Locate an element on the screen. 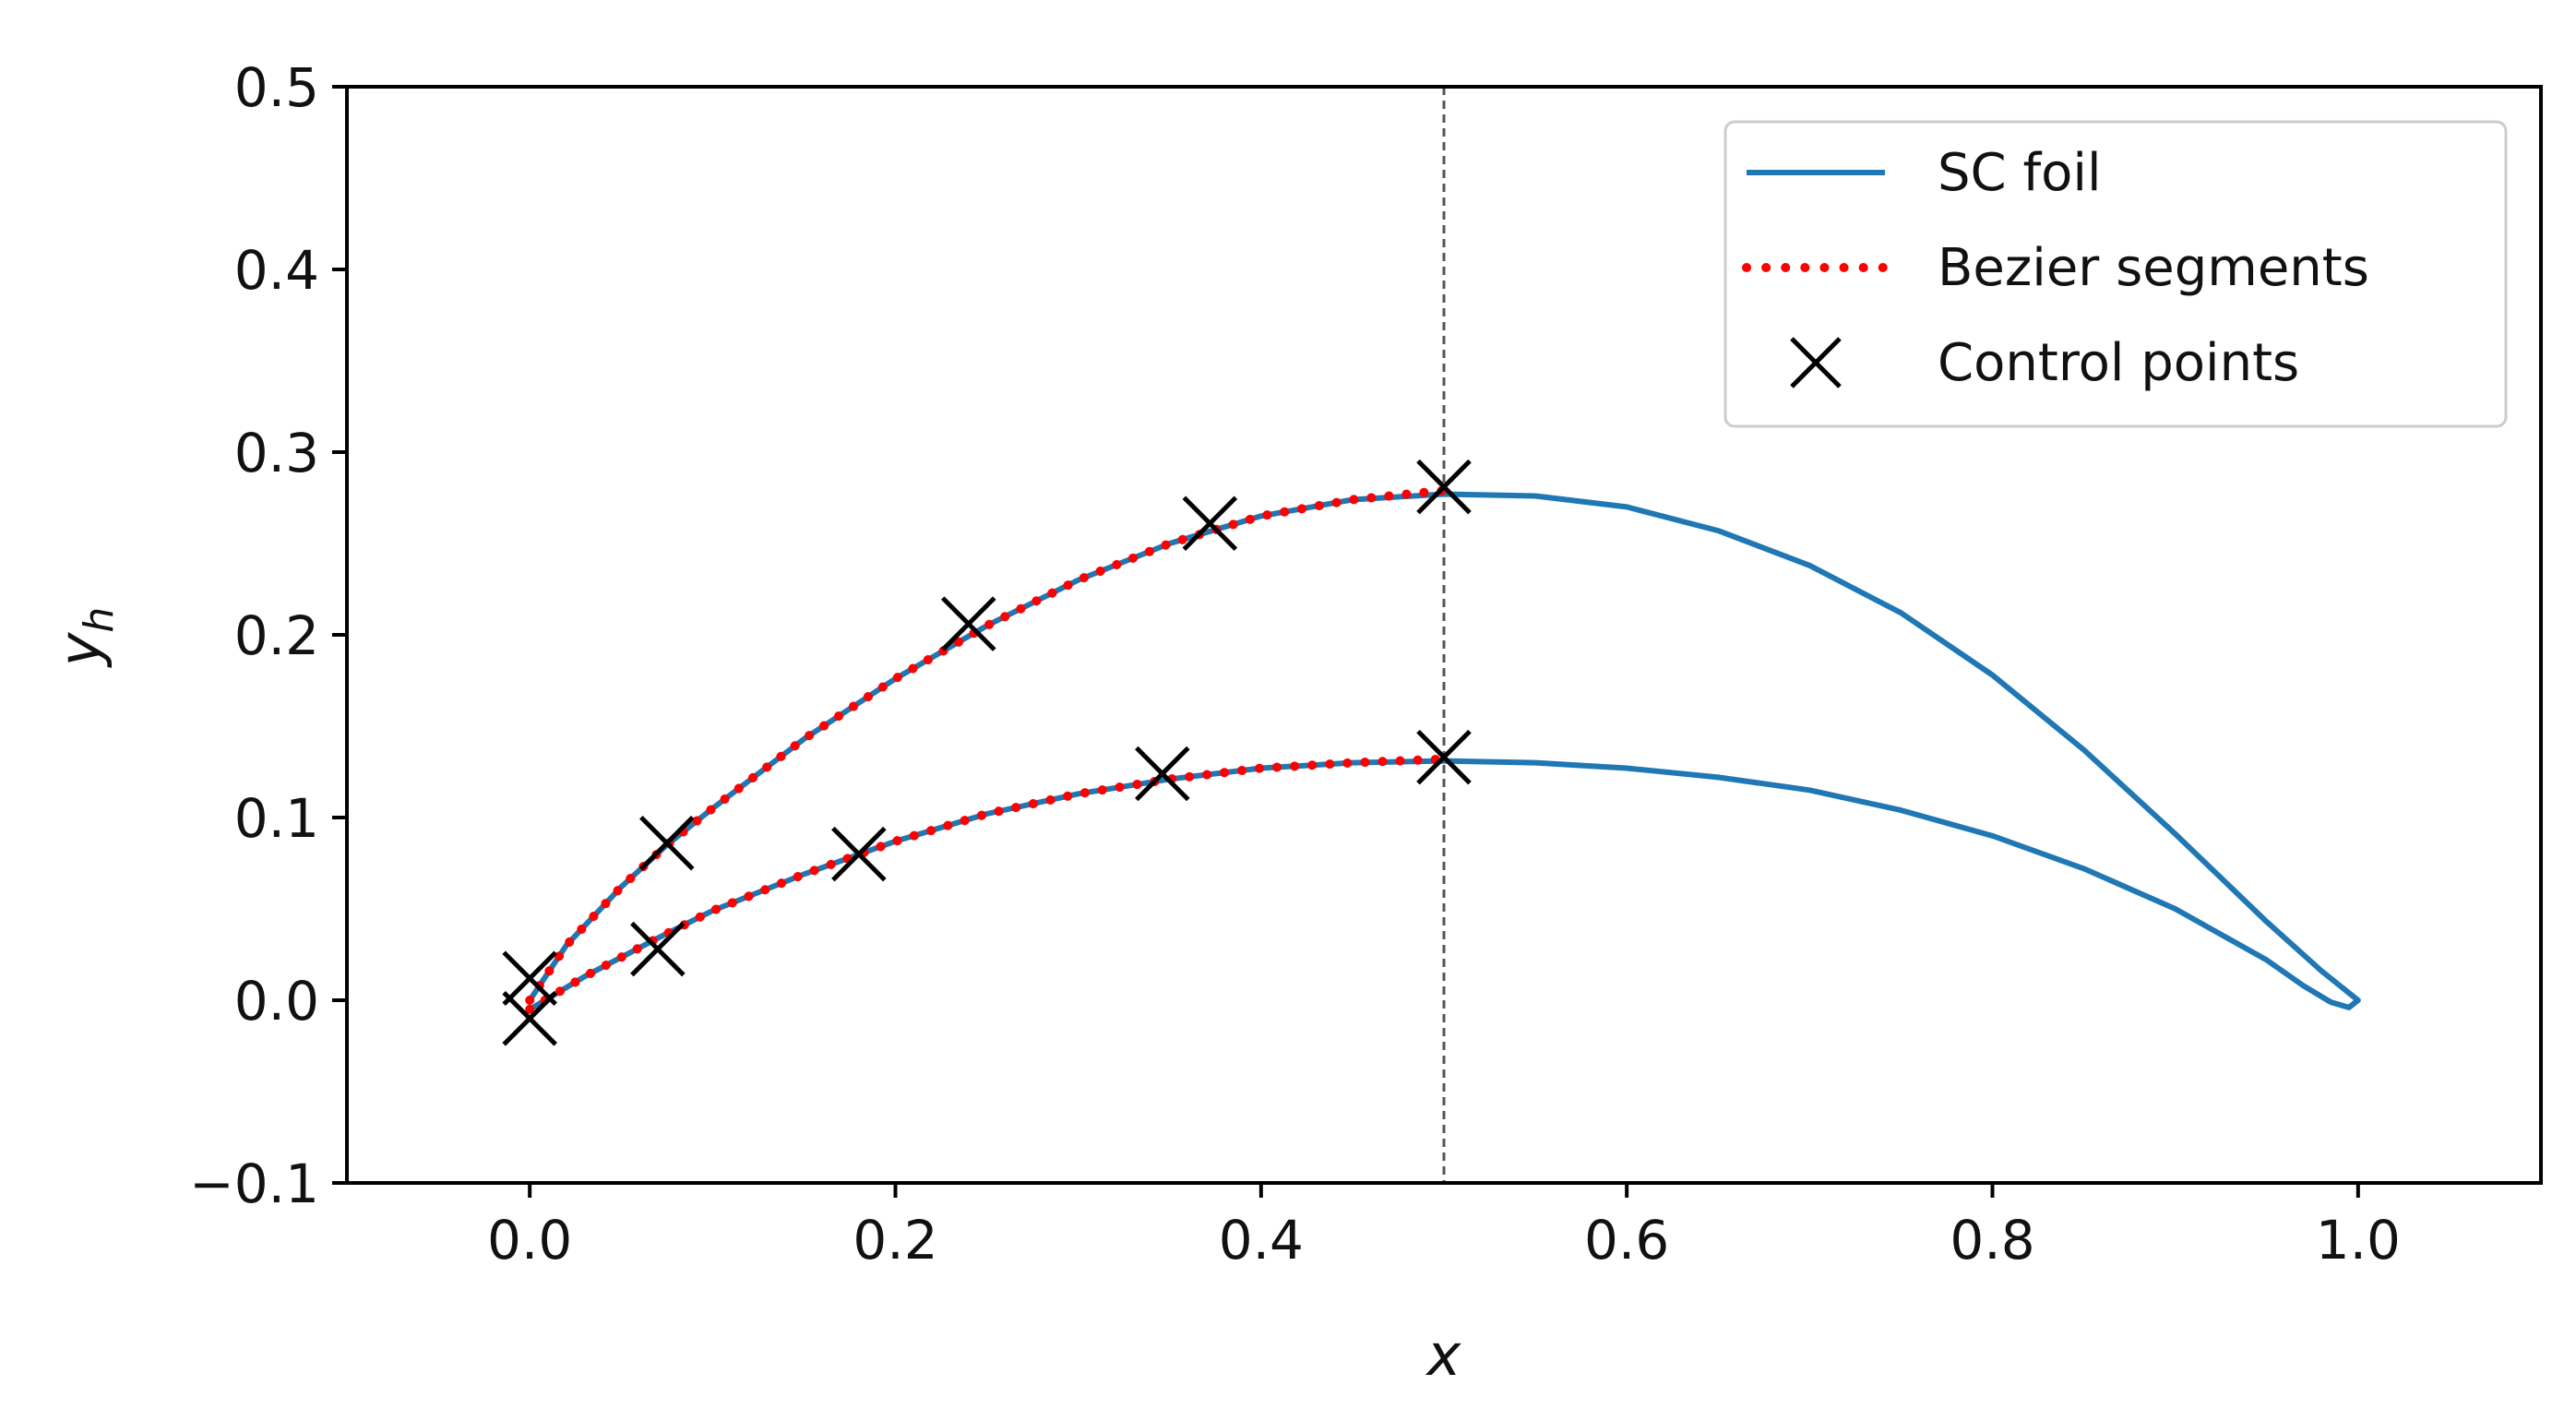  legend-label-control-points: Control points is located at coordinates (2118, 363).